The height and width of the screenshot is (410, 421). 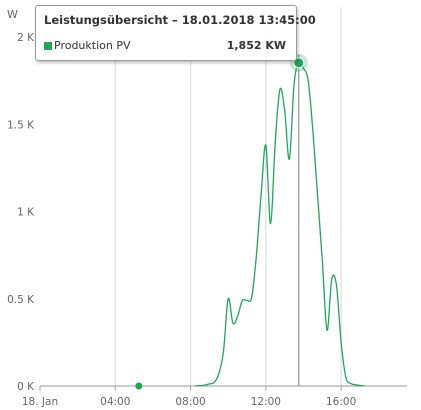 What do you see at coordinates (21, 300) in the screenshot?
I see `y-tick-label: 0.5 K` at bounding box center [21, 300].